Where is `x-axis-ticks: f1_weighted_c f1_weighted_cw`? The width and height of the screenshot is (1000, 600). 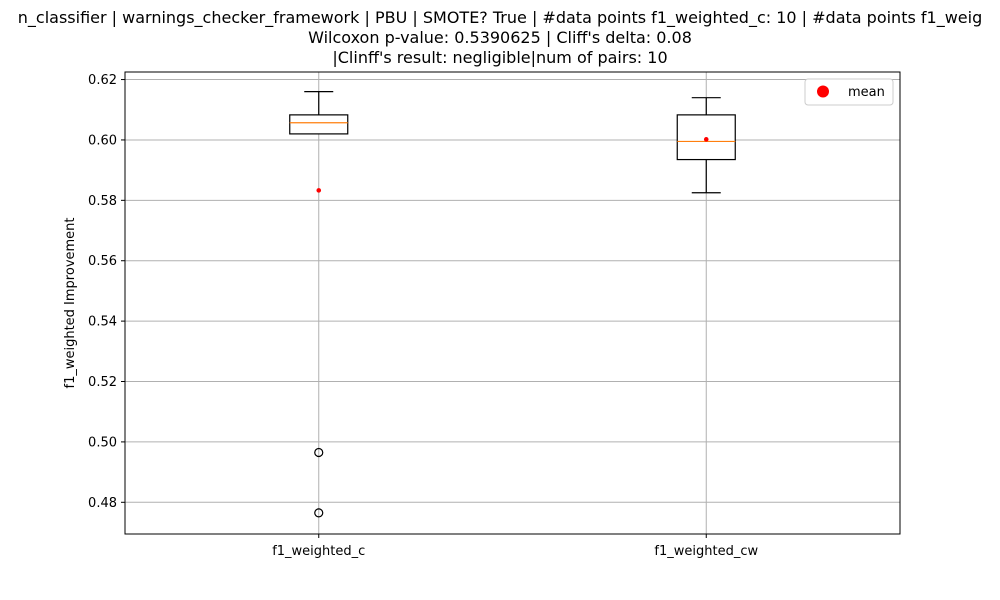
x-axis-ticks: f1_weighted_c f1_weighted_cw is located at coordinates (515, 546).